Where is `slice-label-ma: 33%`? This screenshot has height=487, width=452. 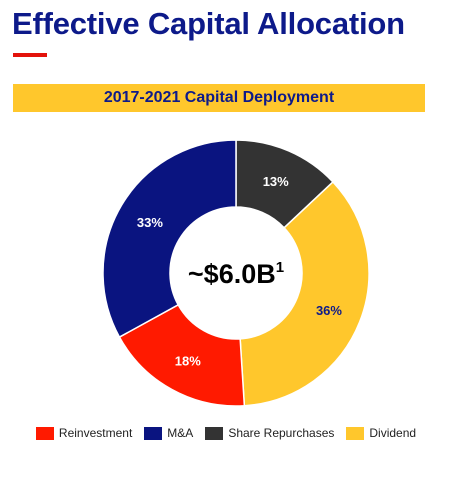
slice-label-ma: 33% is located at coordinates (150, 222).